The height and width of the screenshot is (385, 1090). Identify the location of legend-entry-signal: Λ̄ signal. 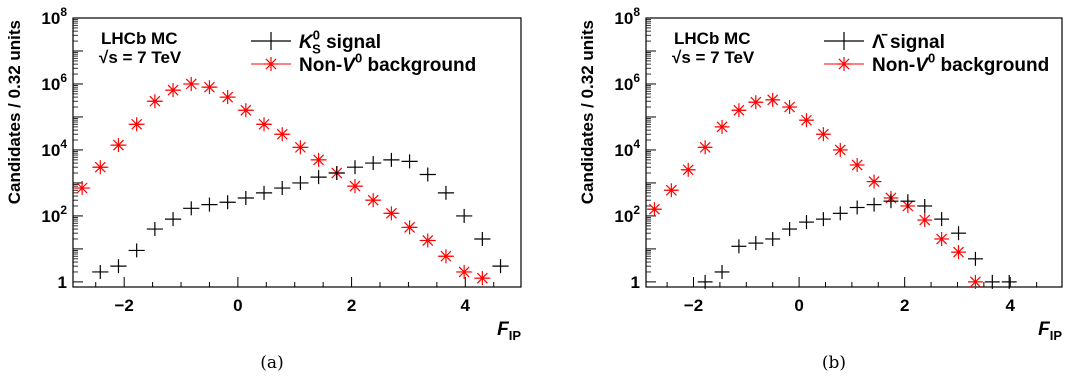
(884, 42).